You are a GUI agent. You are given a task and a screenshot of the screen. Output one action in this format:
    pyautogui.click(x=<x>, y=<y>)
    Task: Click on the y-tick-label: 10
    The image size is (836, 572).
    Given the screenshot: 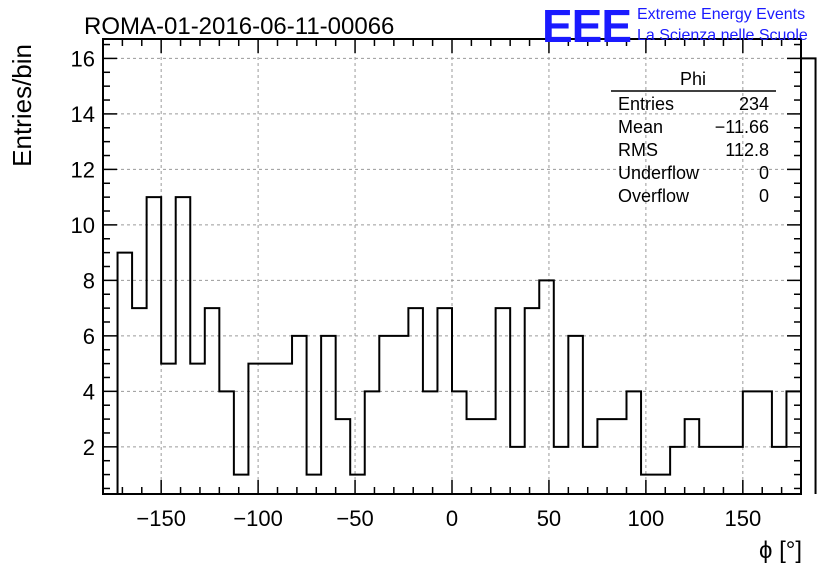 What is the action you would take?
    pyautogui.click(x=83, y=225)
    